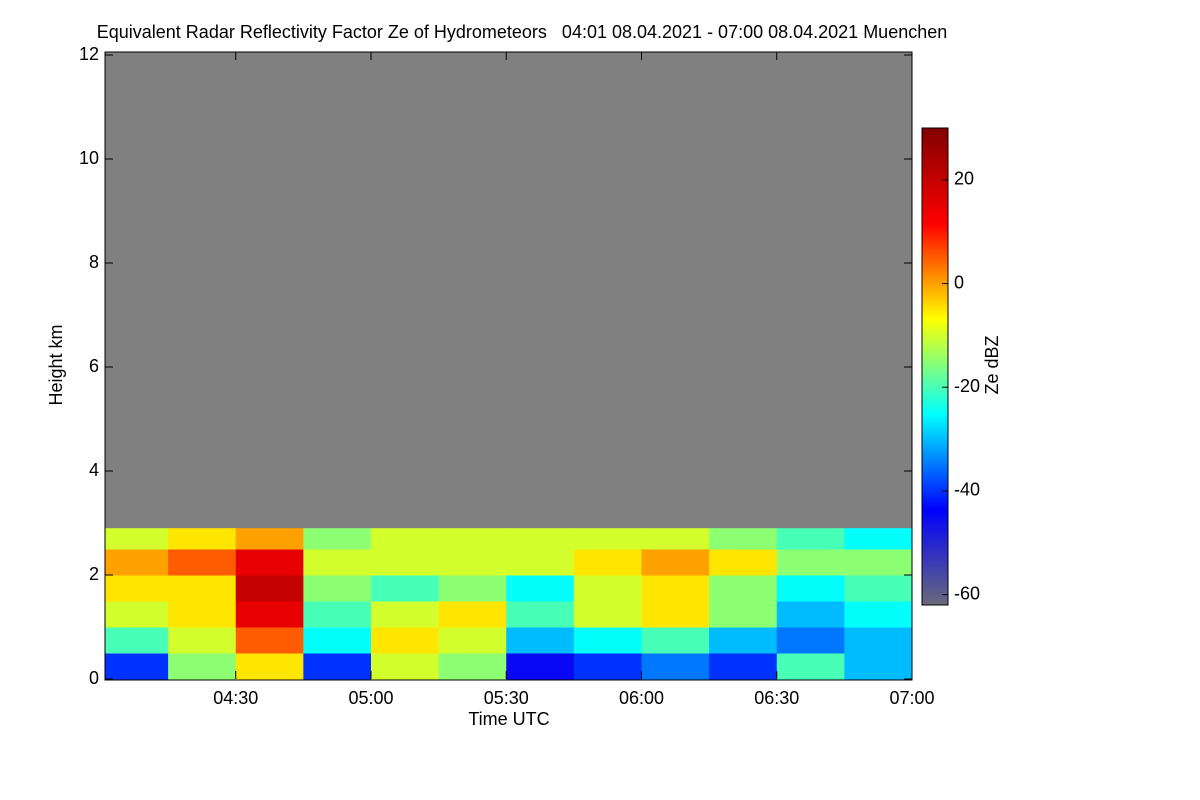 This screenshot has width=1200, height=800. I want to click on x-tick-label: 07:00, so click(911, 698).